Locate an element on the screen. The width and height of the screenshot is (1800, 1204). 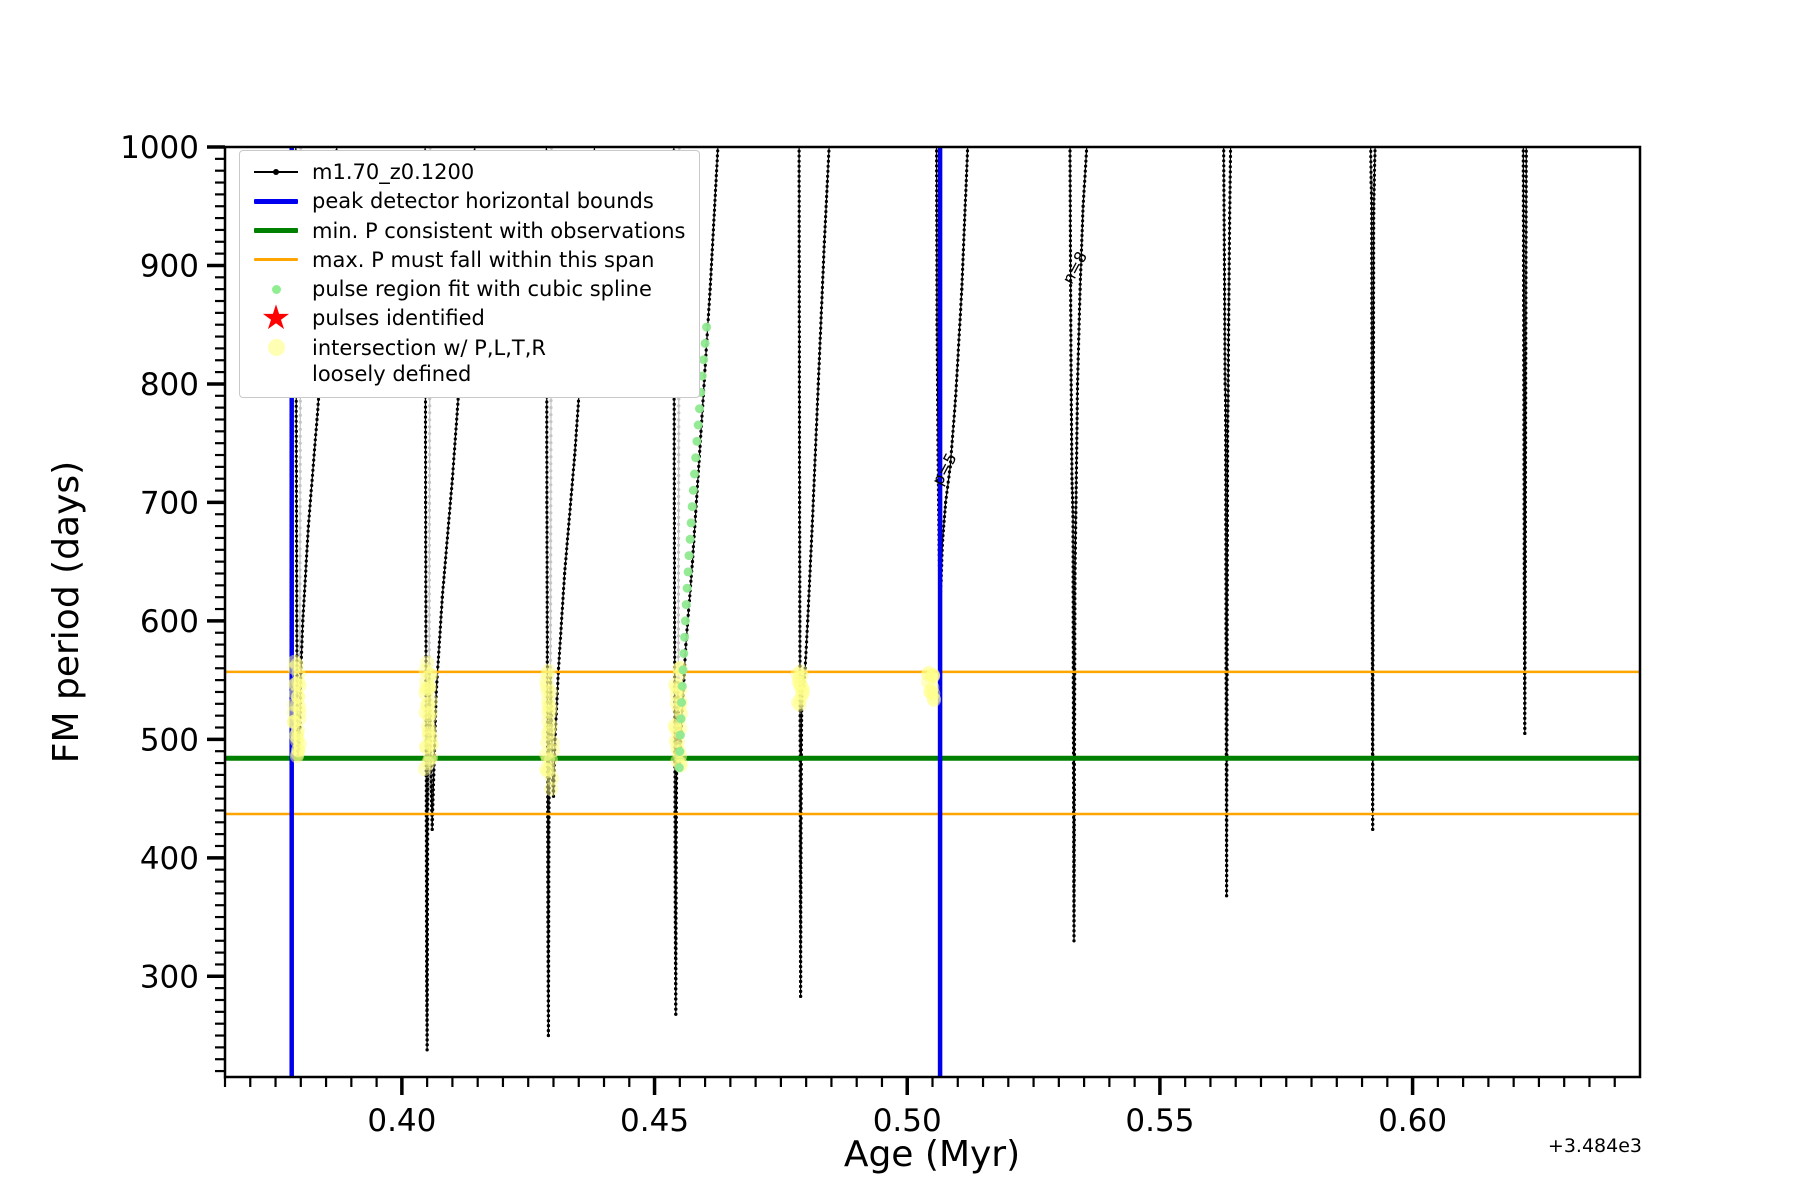
spline-dot is located at coordinates (682, 702).